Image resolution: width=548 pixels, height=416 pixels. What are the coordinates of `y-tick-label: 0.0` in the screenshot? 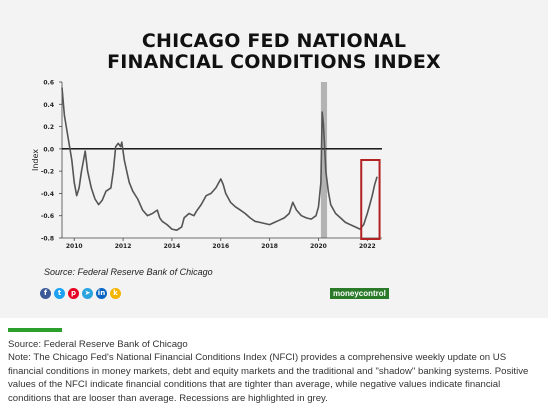 It's located at (48, 149).